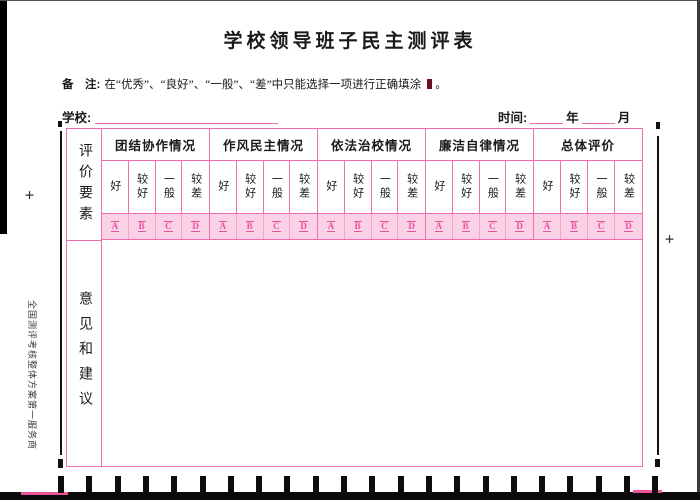  I want to click on registration-tick-right-top, so click(658, 125).